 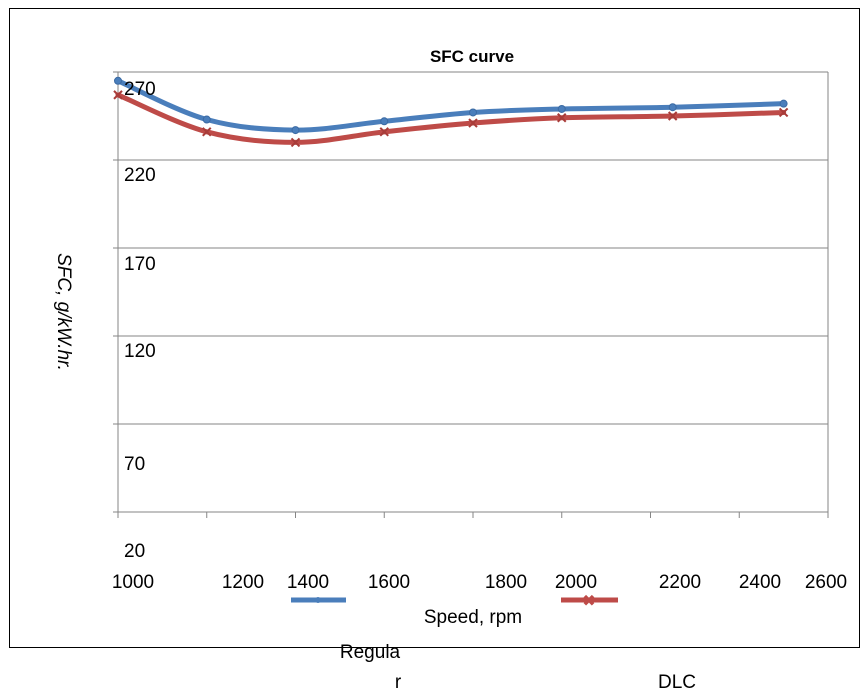 I want to click on series-layer, so click(x=451, y=112).